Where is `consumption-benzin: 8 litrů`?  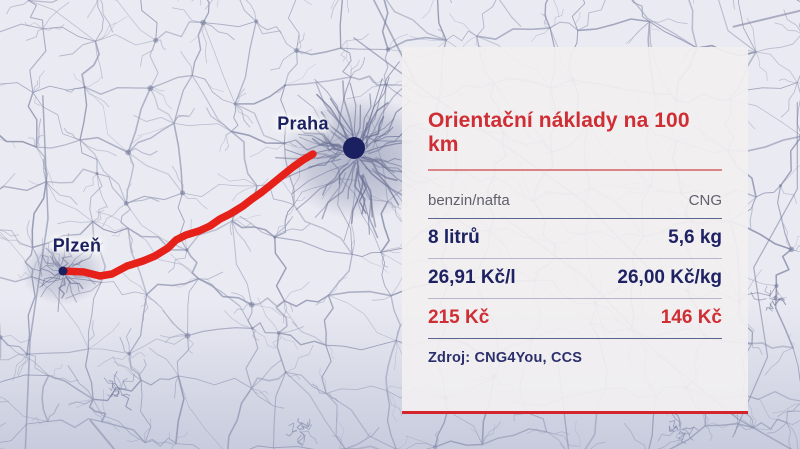 consumption-benzin: 8 litrů is located at coordinates (454, 238).